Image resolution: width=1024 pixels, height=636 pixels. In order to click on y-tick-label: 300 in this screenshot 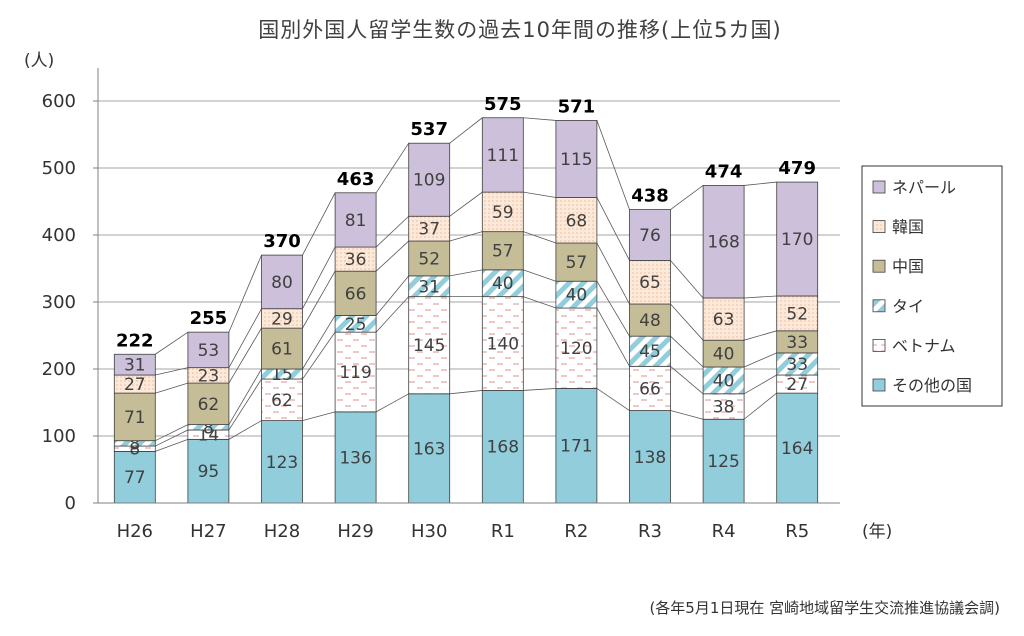, I will do `click(59, 302)`.